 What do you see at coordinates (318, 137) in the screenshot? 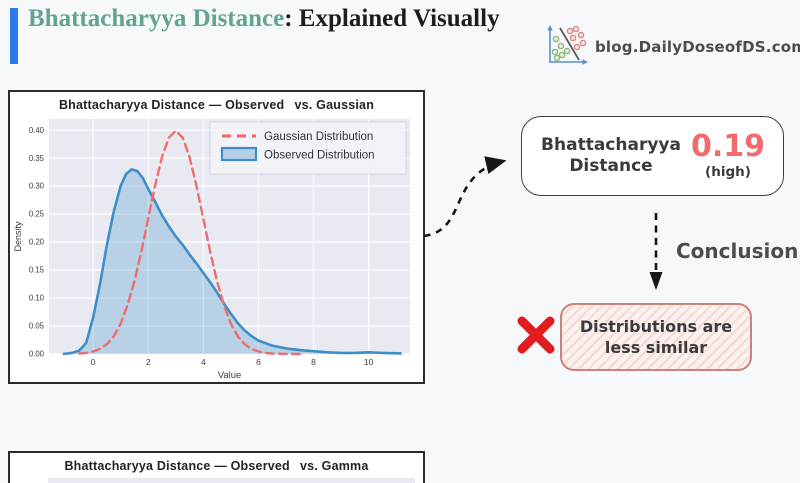
I see `svg-text: Gaussian Distribution` at bounding box center [318, 137].